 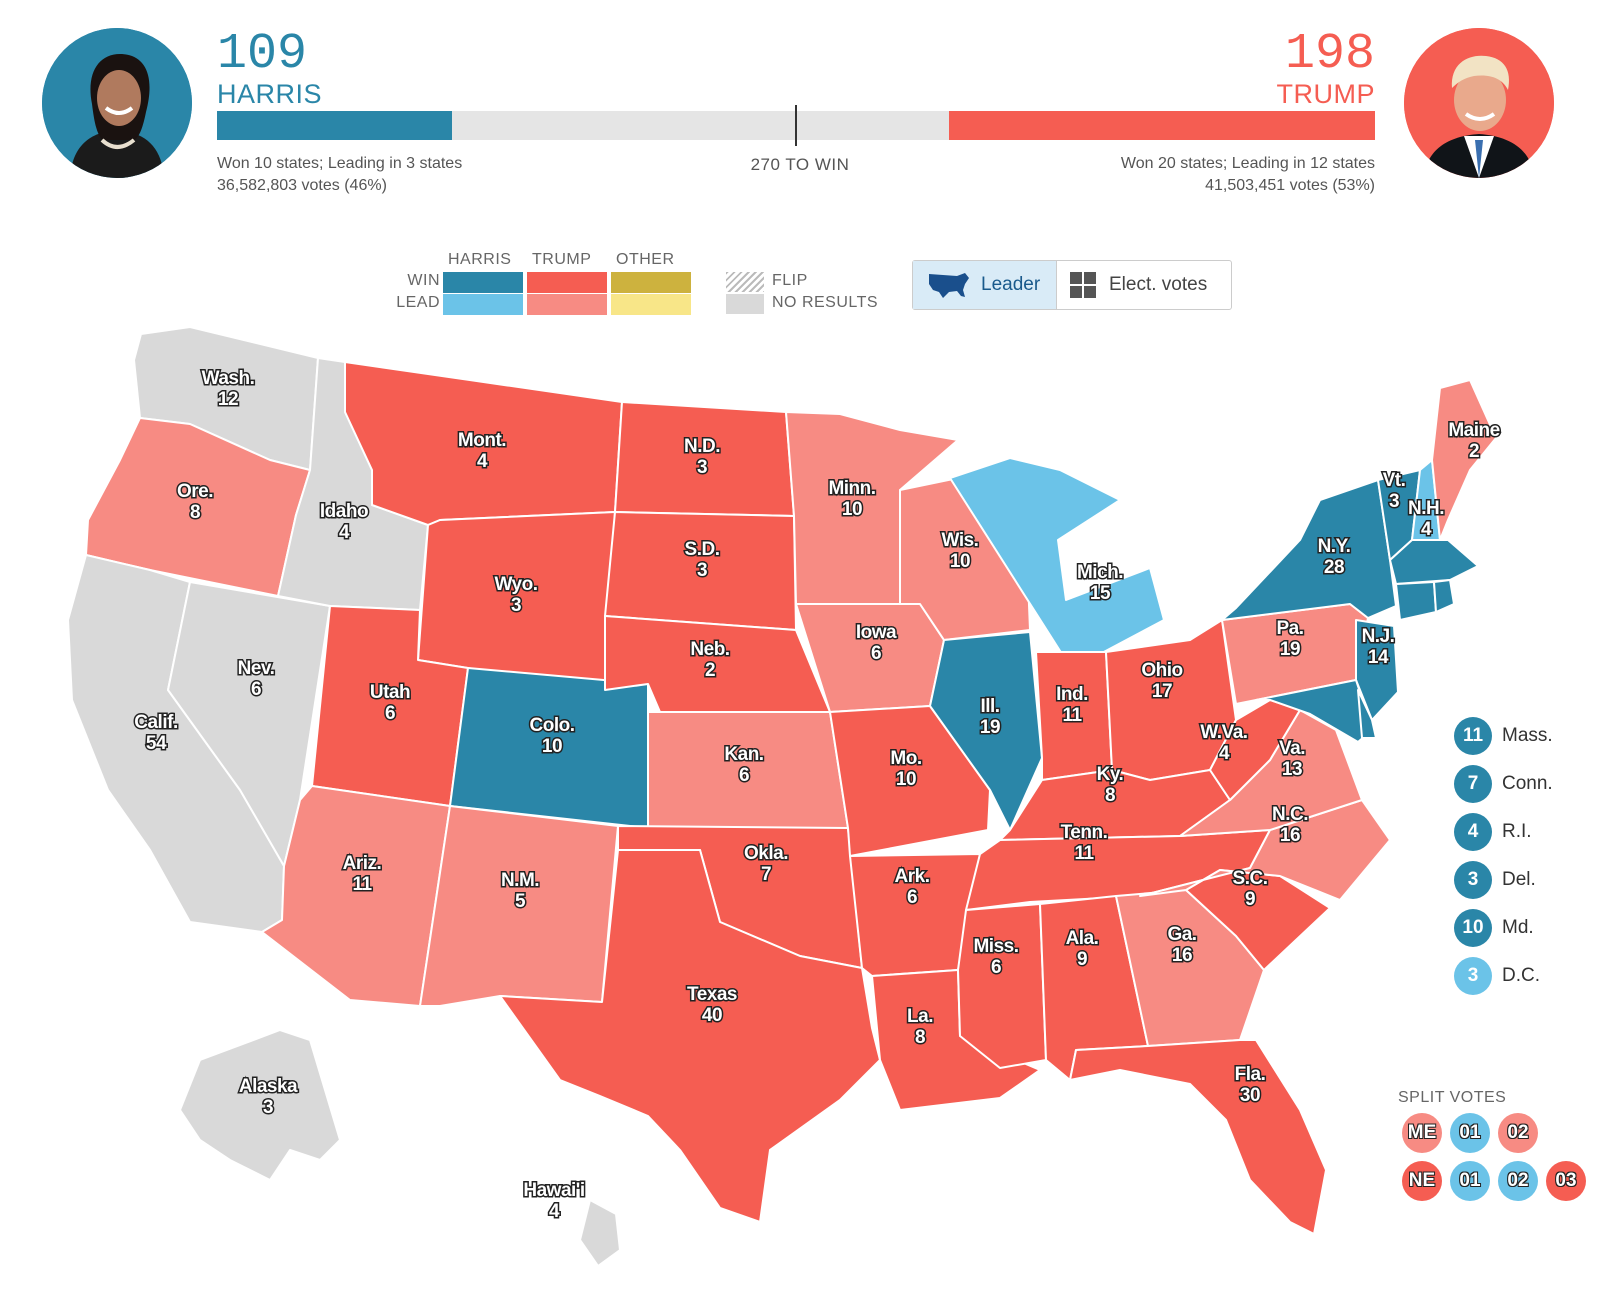 What do you see at coordinates (796, 125) in the screenshot?
I see `win-threshold-marker` at bounding box center [796, 125].